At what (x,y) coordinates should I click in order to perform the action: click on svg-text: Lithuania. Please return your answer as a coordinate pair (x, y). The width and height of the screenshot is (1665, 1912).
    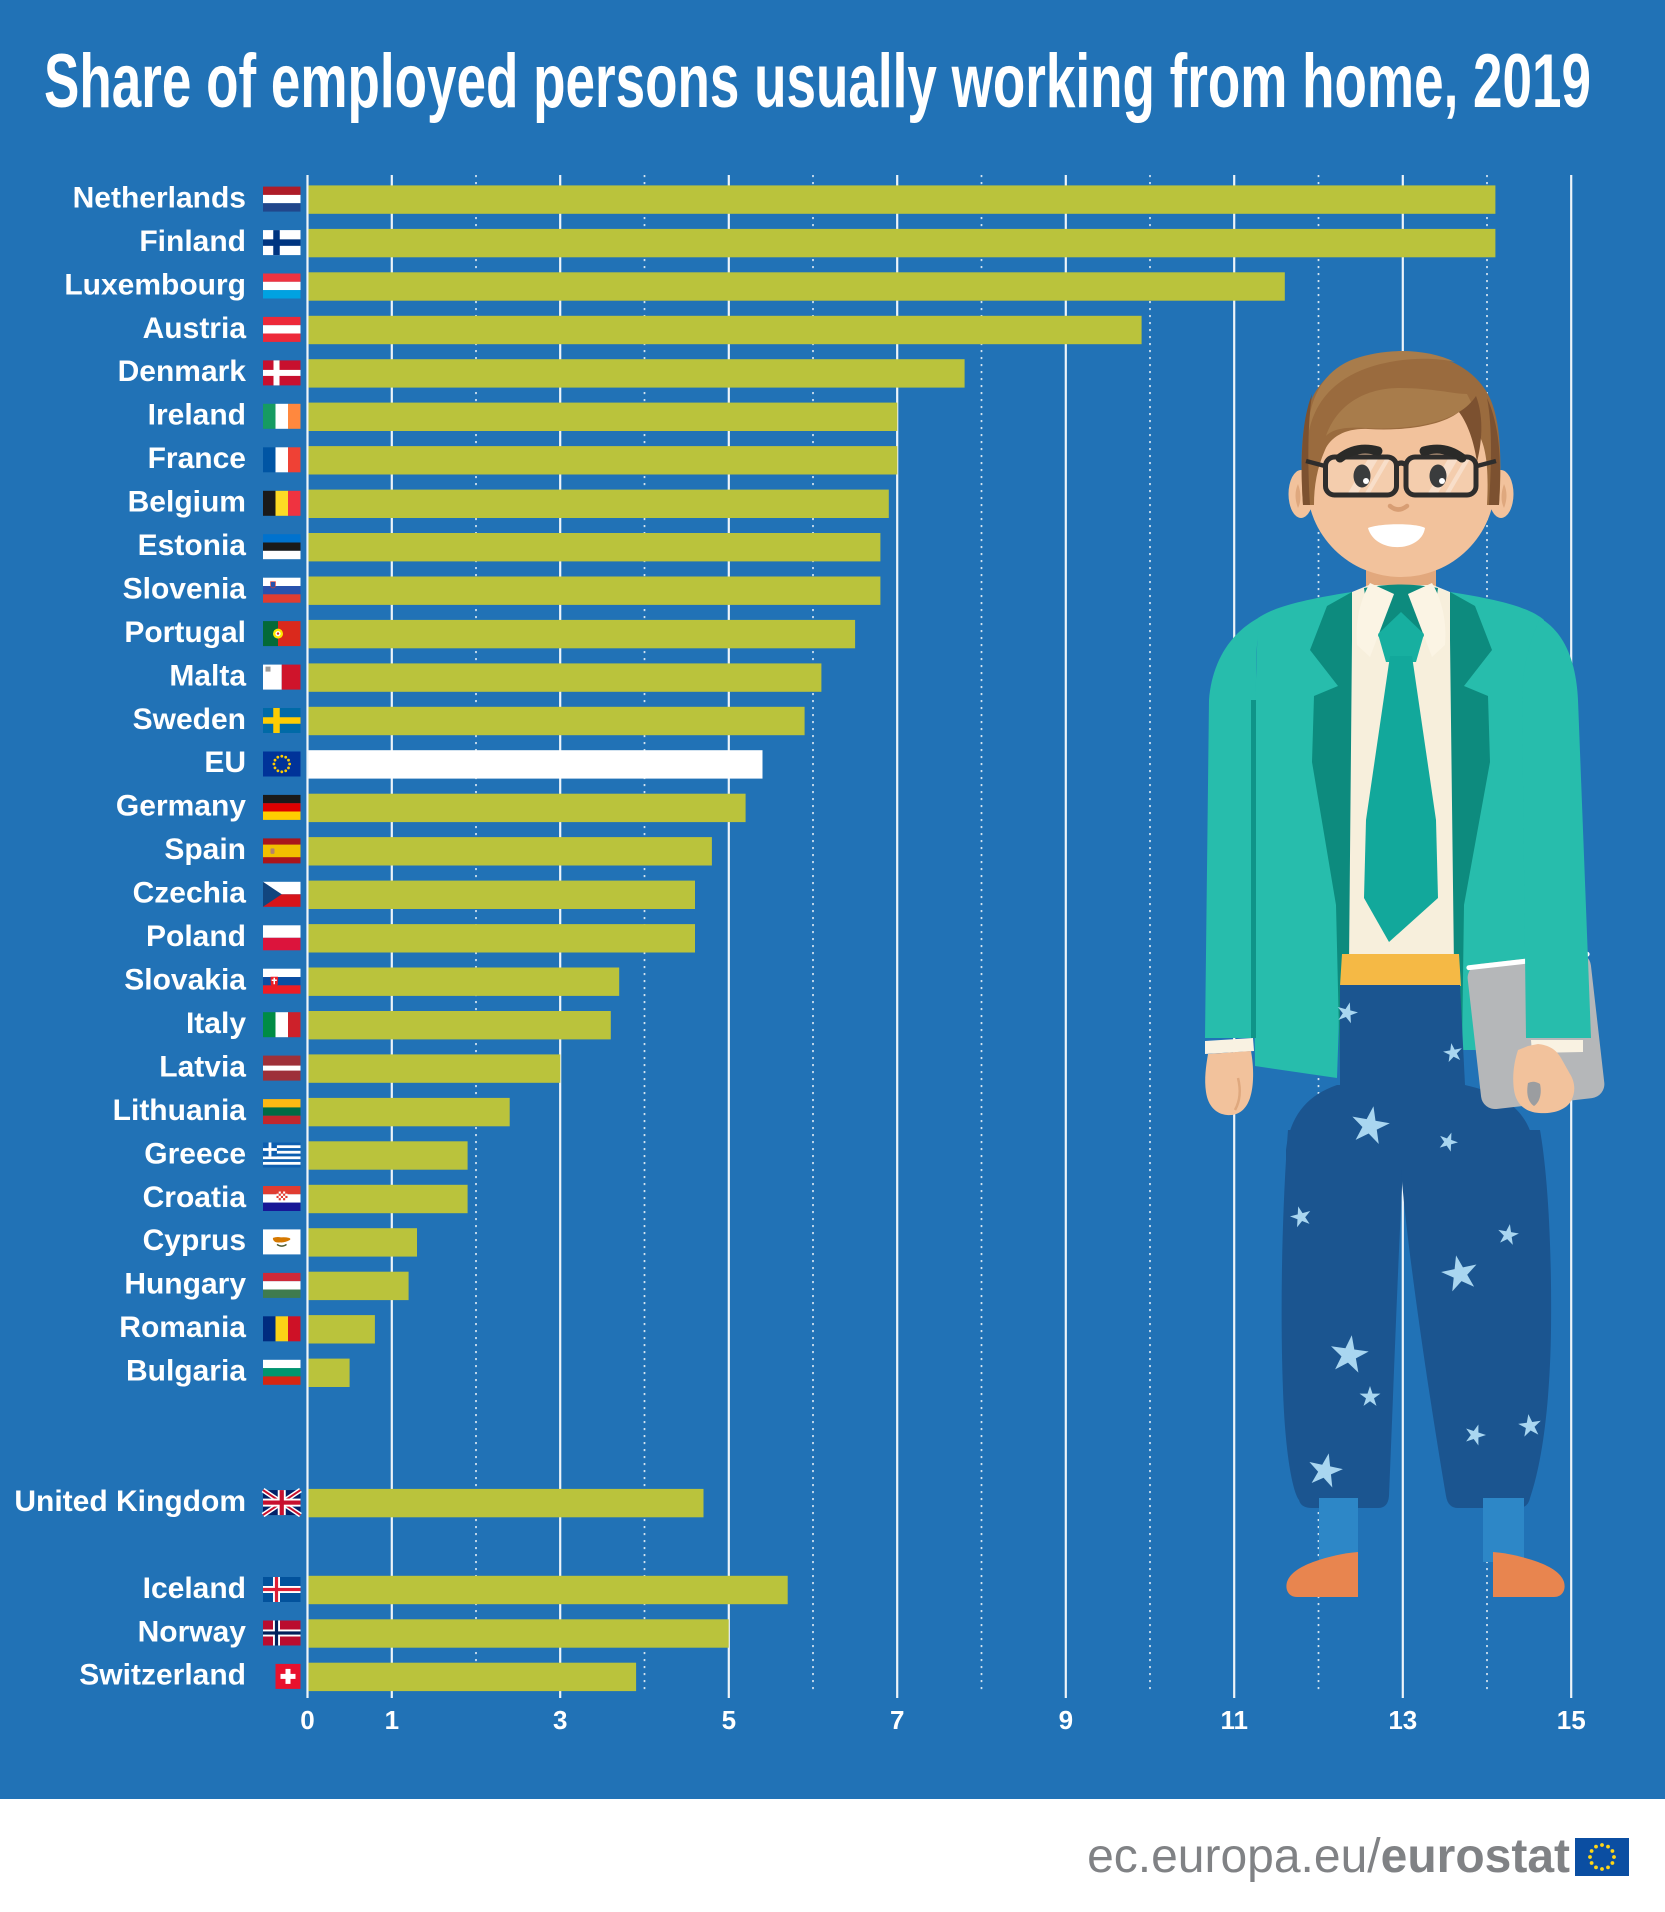
    Looking at the image, I should click on (180, 1110).